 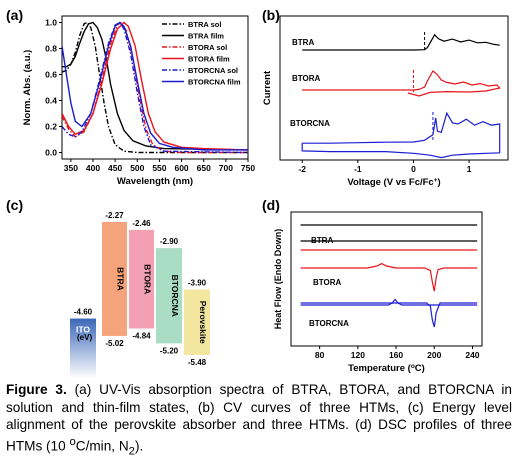 What do you see at coordinates (83, 348) in the screenshot?
I see `energy-box-ito` at bounding box center [83, 348].